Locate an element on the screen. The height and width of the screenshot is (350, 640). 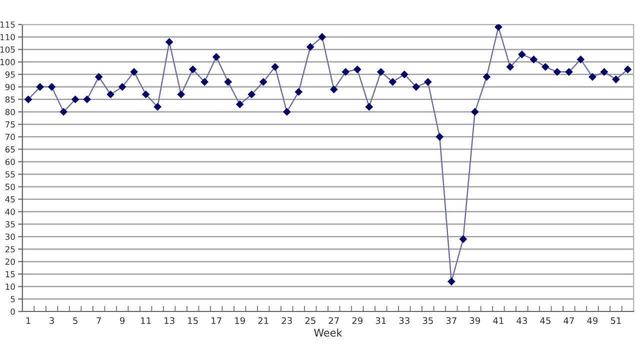
y-tick-label: 95 is located at coordinates (10, 74).